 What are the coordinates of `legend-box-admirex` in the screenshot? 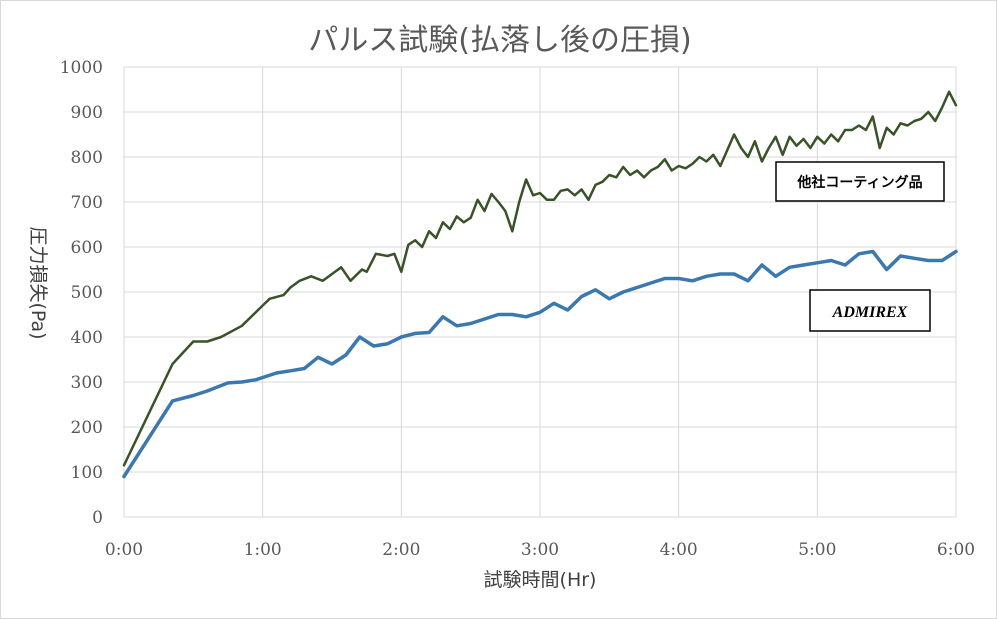 It's located at (870, 310).